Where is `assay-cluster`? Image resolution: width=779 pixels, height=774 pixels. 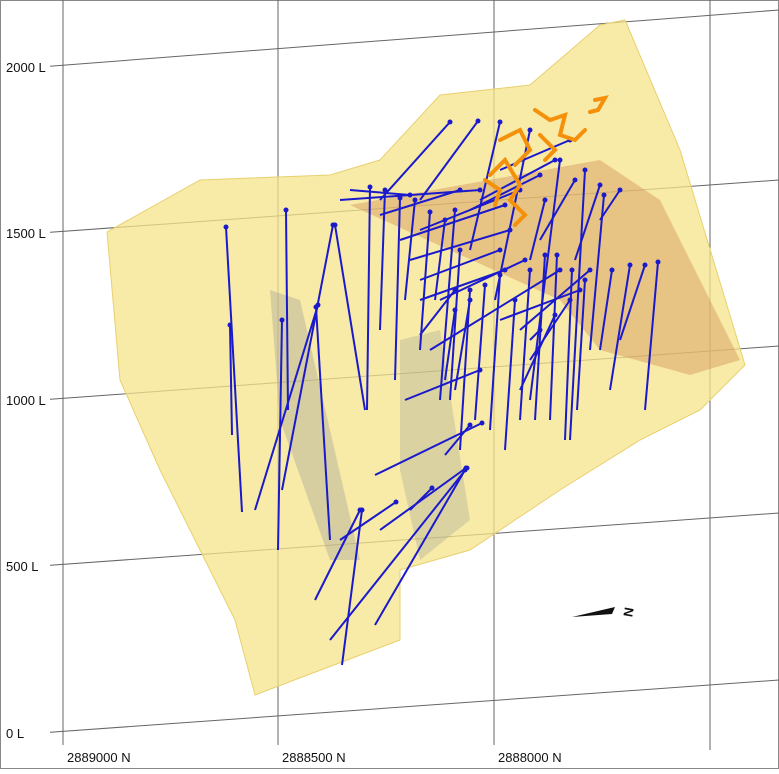 assay-cluster is located at coordinates (546, 161).